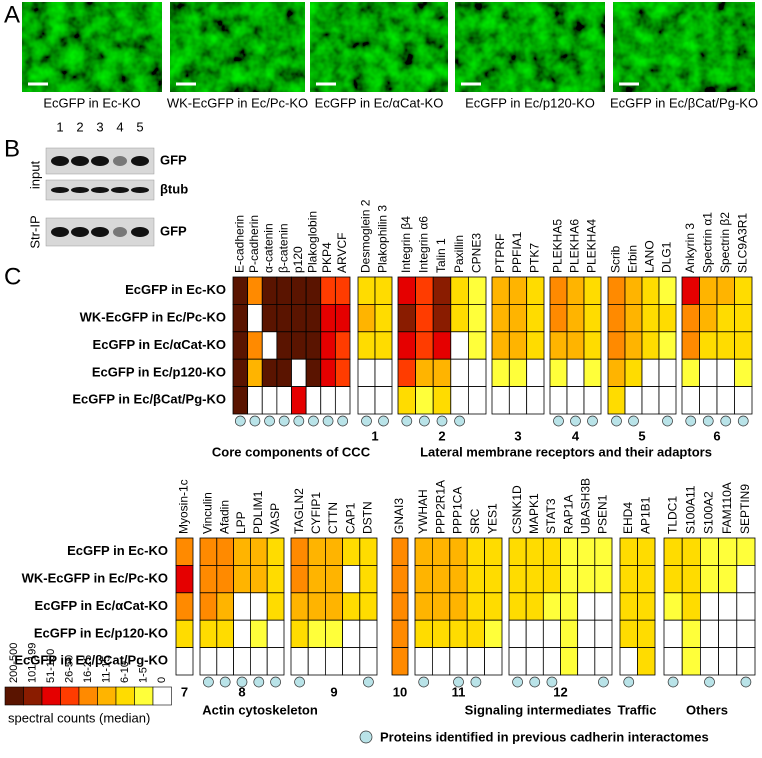 The image size is (762, 758). What do you see at coordinates (641, 435) in the screenshot?
I see `group-number: 5` at bounding box center [641, 435].